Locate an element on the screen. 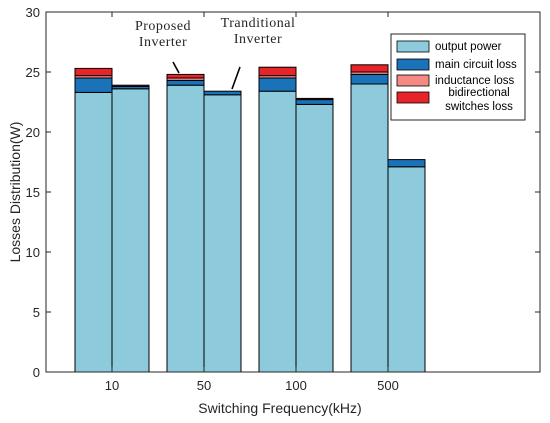  legend-label: main circuit loss is located at coordinates (476, 65).